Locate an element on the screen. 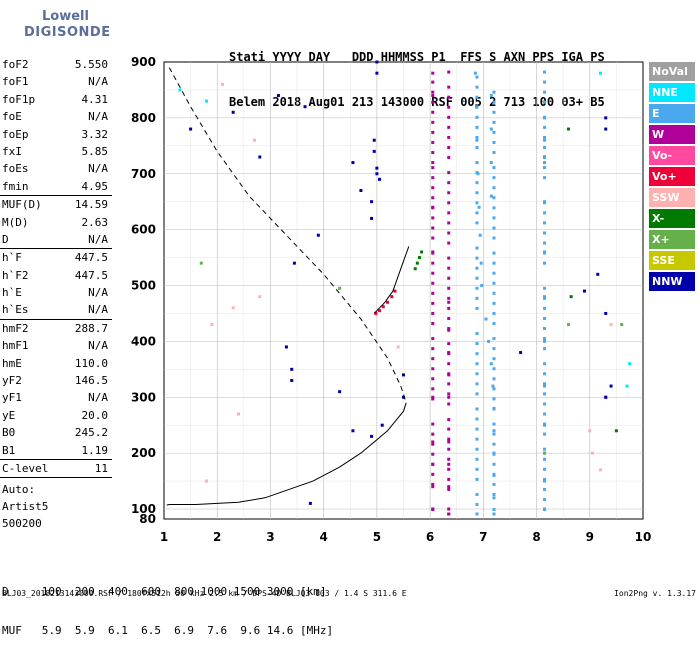 Image resolution: width=700 pixels, height=650 pixels. param-row: B1 1.19 is located at coordinates (56, 451).